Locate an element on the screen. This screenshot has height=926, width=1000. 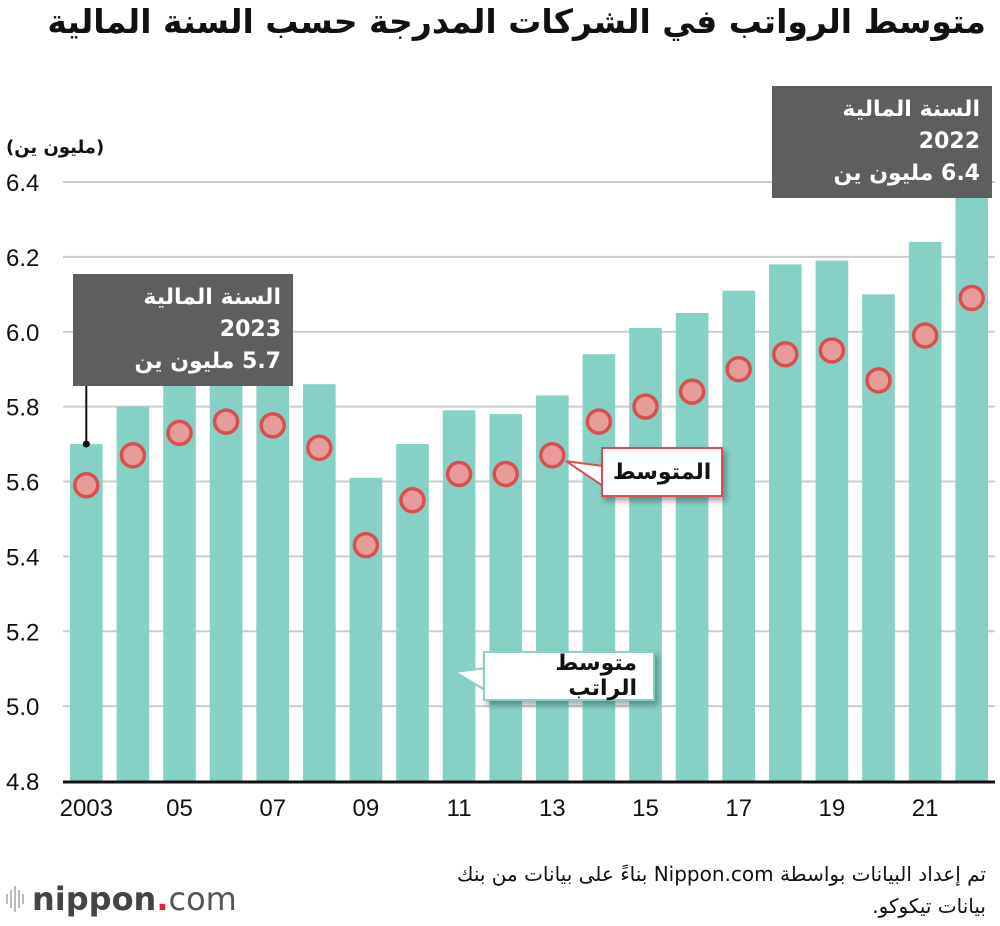
median-dot-2020 is located at coordinates (878, 380).